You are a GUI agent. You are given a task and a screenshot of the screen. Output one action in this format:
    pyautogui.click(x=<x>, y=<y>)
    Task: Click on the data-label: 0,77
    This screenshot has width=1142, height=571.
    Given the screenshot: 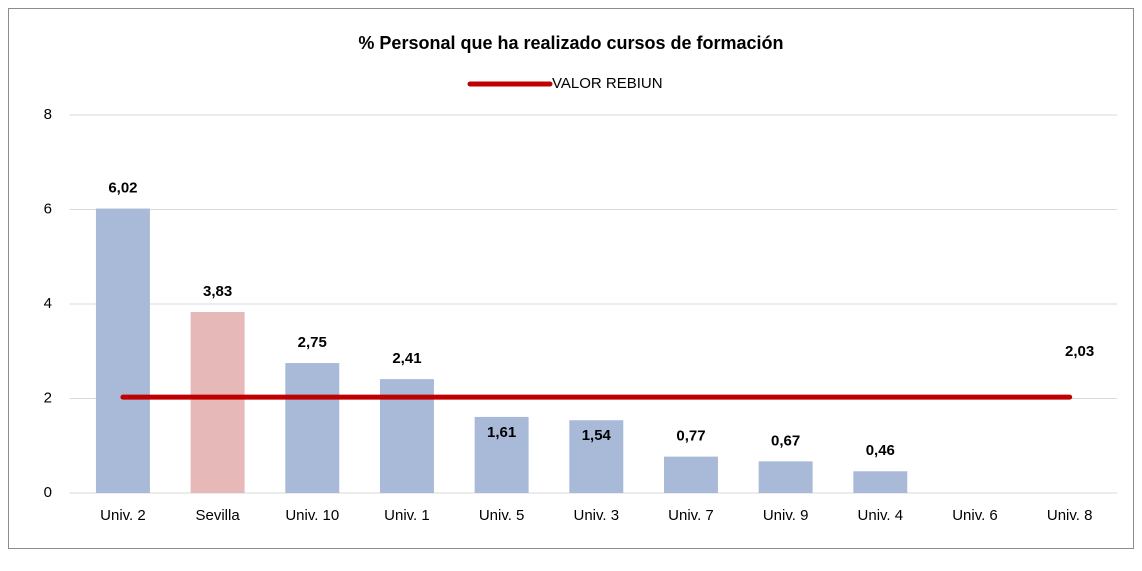 What is the action you would take?
    pyautogui.click(x=690, y=436)
    